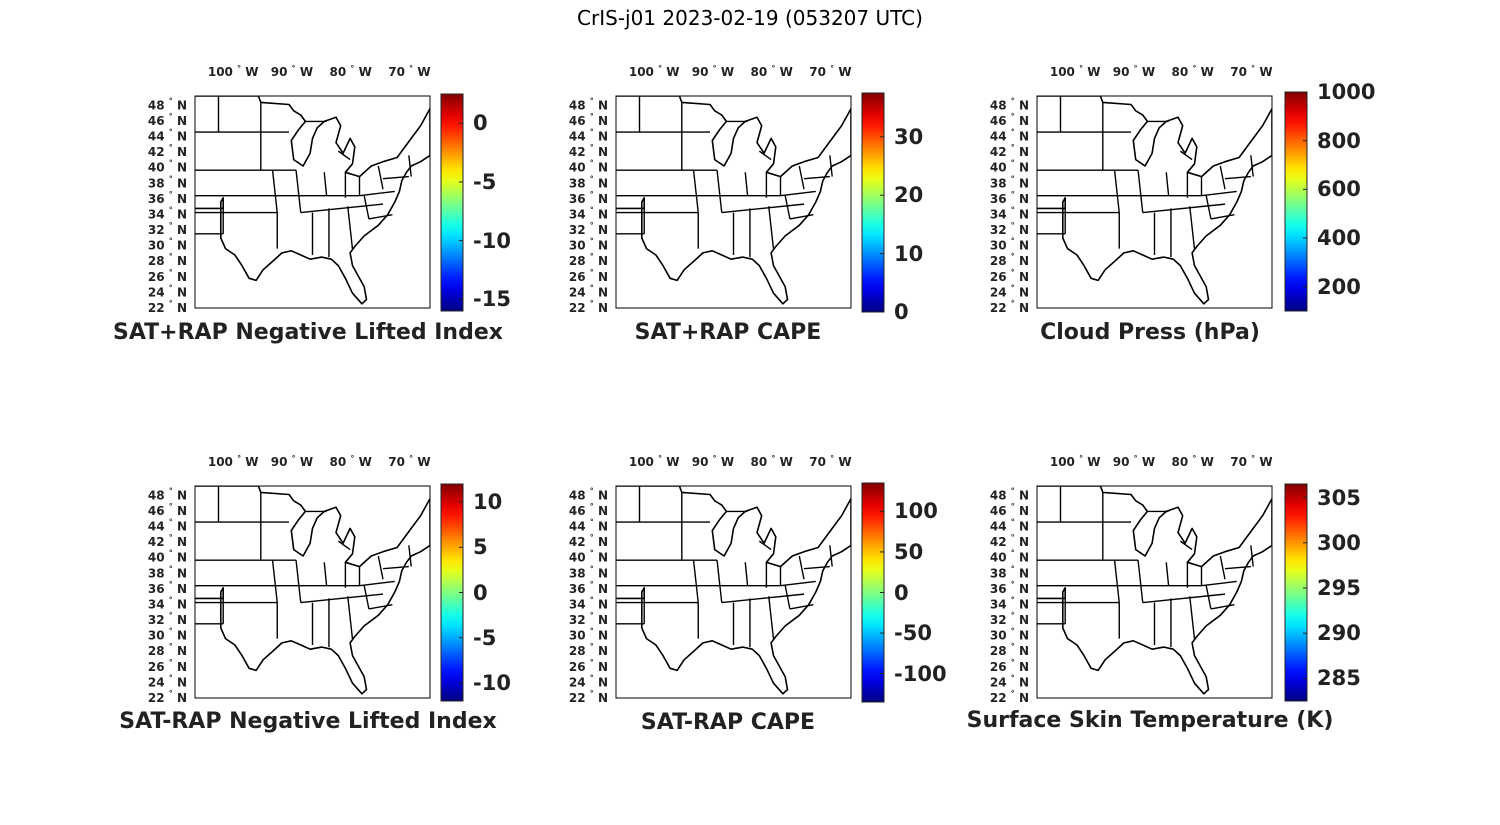 Image resolution: width=1500 pixels, height=825 pixels. What do you see at coordinates (308, 332) in the screenshot?
I see `panel-title: SAT+RAP Negative Lifted Index` at bounding box center [308, 332].